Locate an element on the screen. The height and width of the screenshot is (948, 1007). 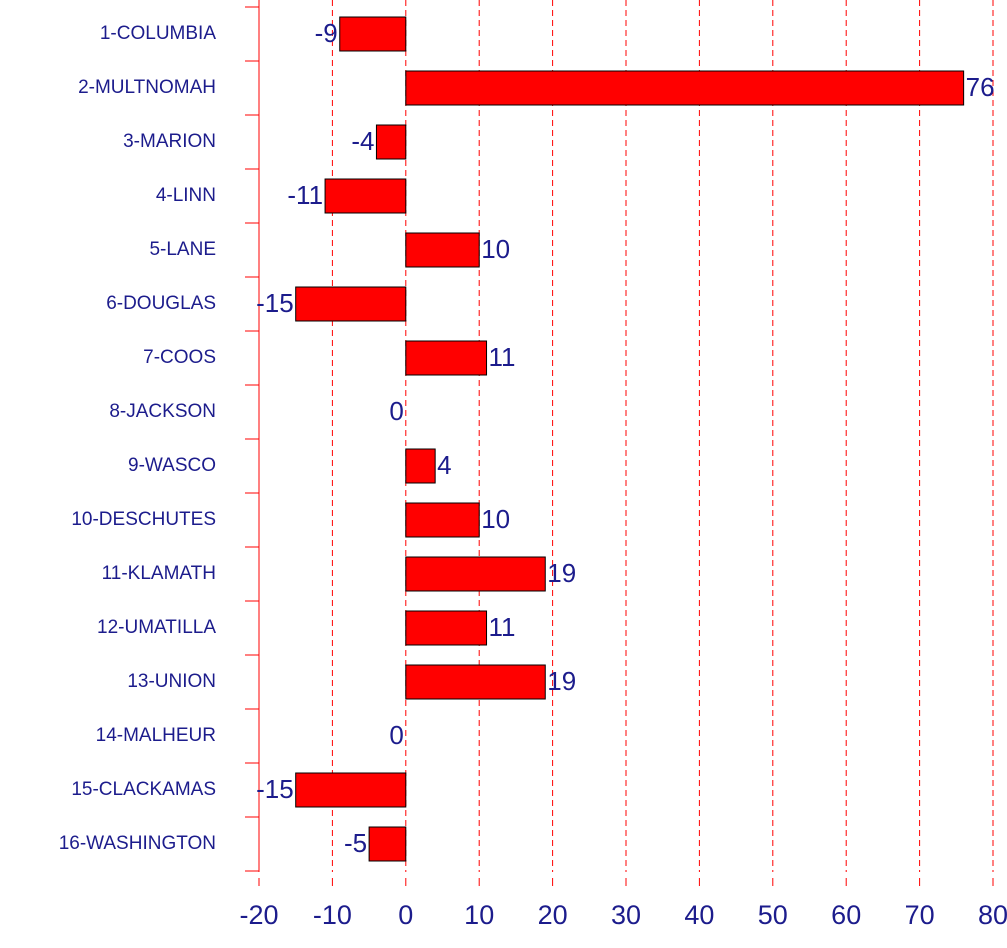
y-tick-label: 4-LINN is located at coordinates (186, 195).